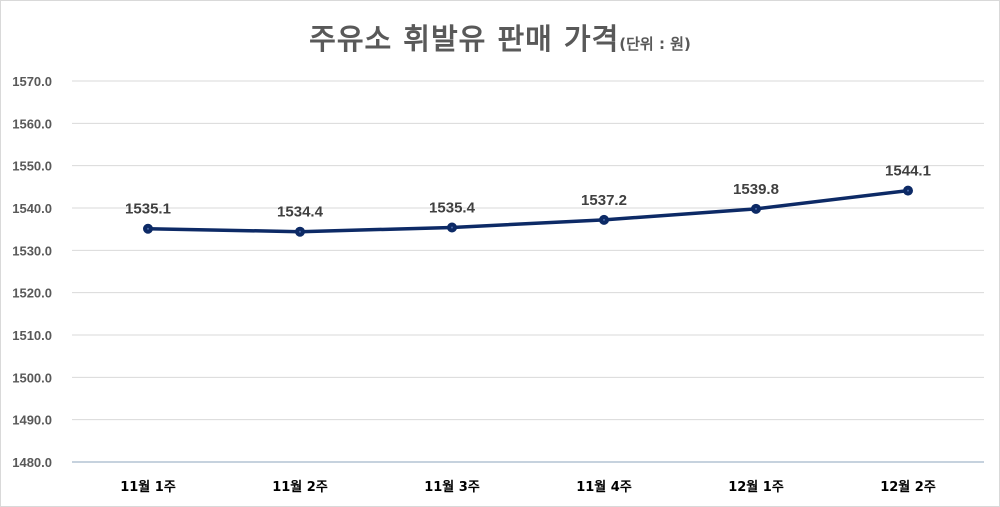 The width and height of the screenshot is (1000, 507). I want to click on y-tick-label: 1530.0, so click(32, 250).